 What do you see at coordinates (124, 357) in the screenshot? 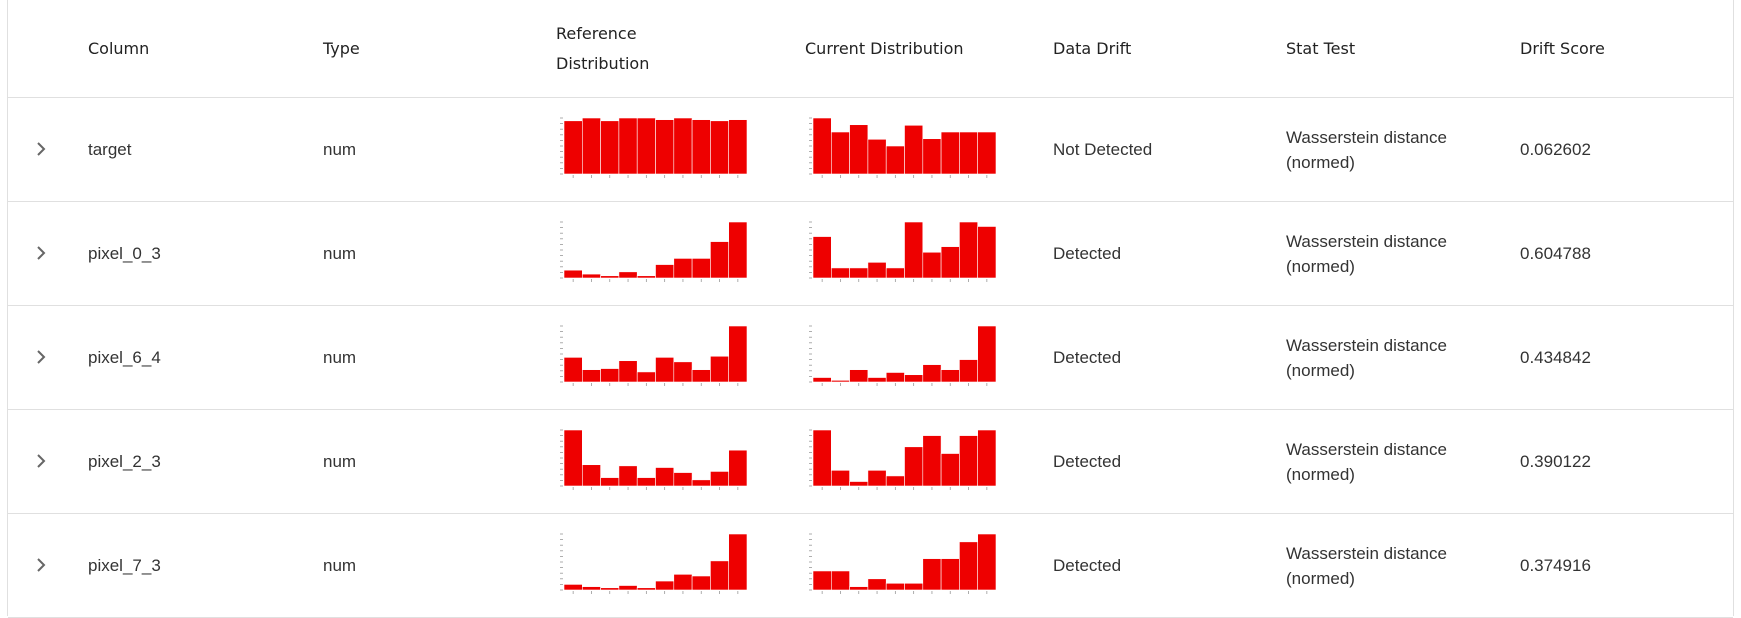
I see `column-name: pixel_6_4` at bounding box center [124, 357].